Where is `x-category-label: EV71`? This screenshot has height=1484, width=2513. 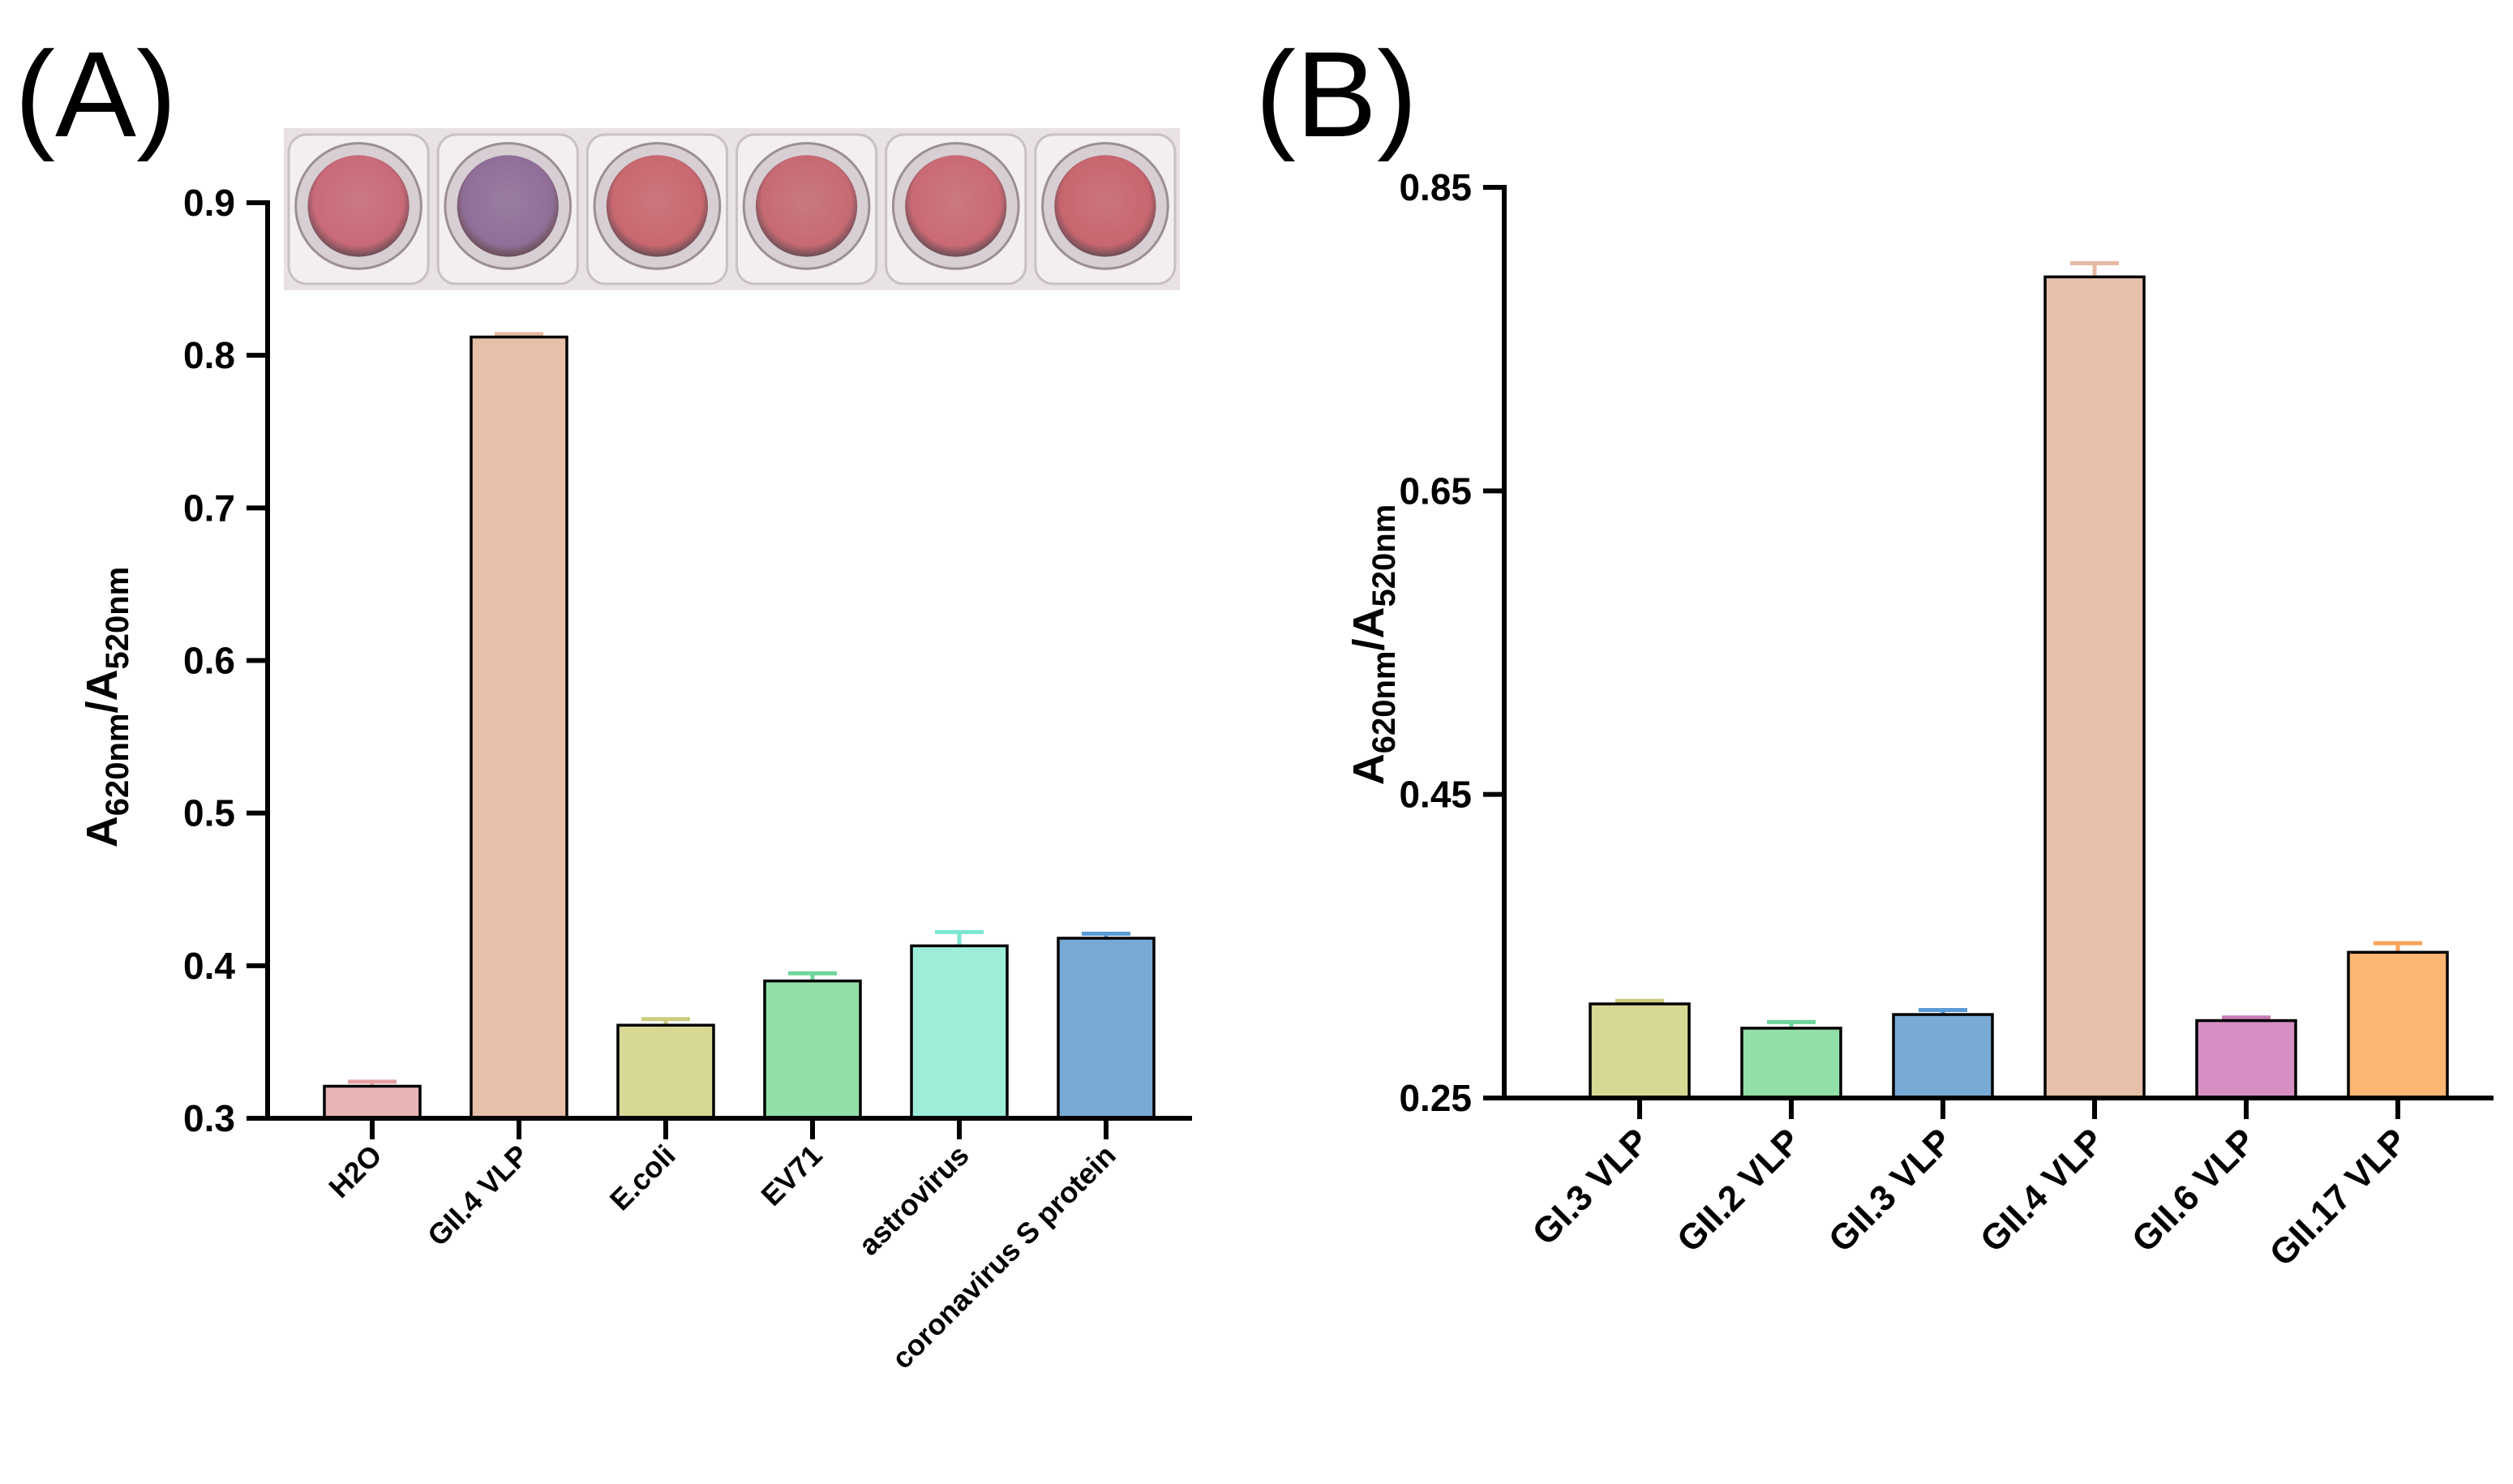 x-category-label: EV71 is located at coordinates (791, 1175).